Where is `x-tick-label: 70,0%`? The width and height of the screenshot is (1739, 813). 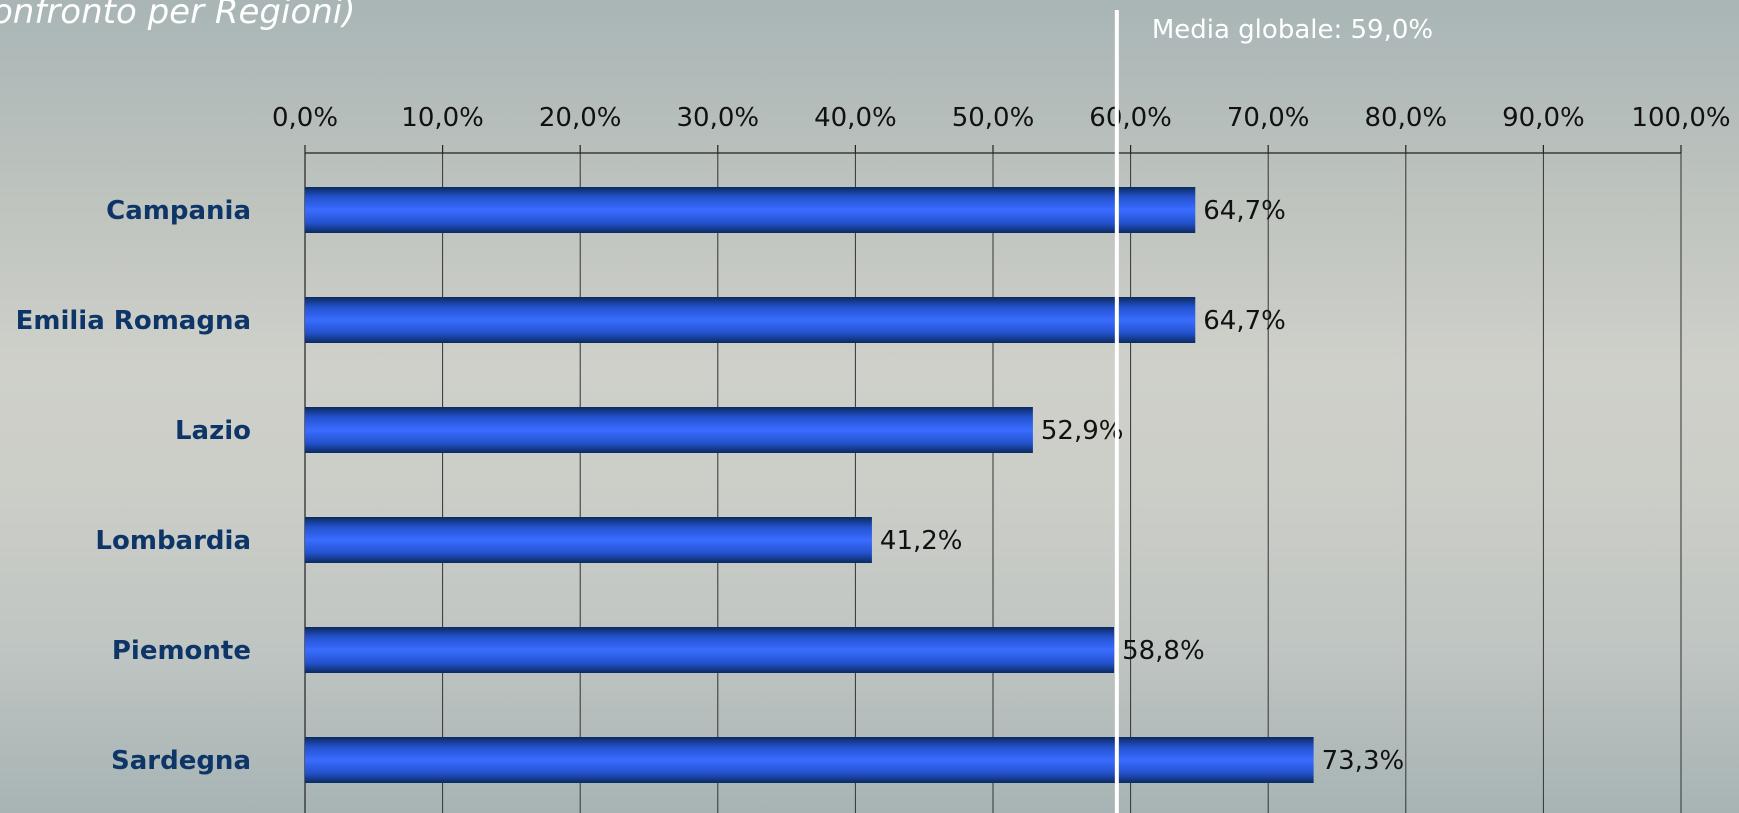 x-tick-label: 70,0% is located at coordinates (1268, 118).